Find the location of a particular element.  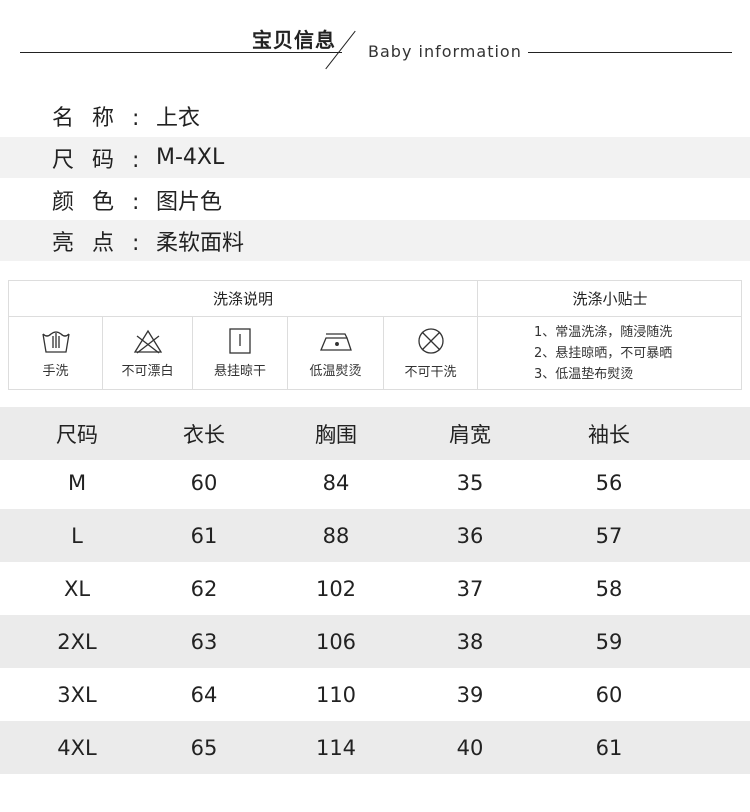

info-key: 尺码: is located at coordinates (105, 160).